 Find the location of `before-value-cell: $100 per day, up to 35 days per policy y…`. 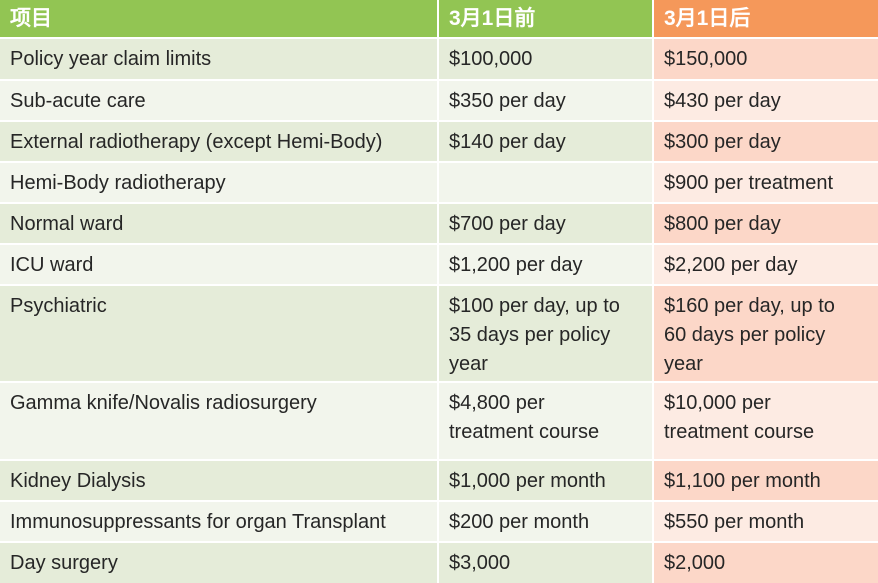

before-value-cell: $100 per day, up to 35 days per policy y… is located at coordinates (545, 333).